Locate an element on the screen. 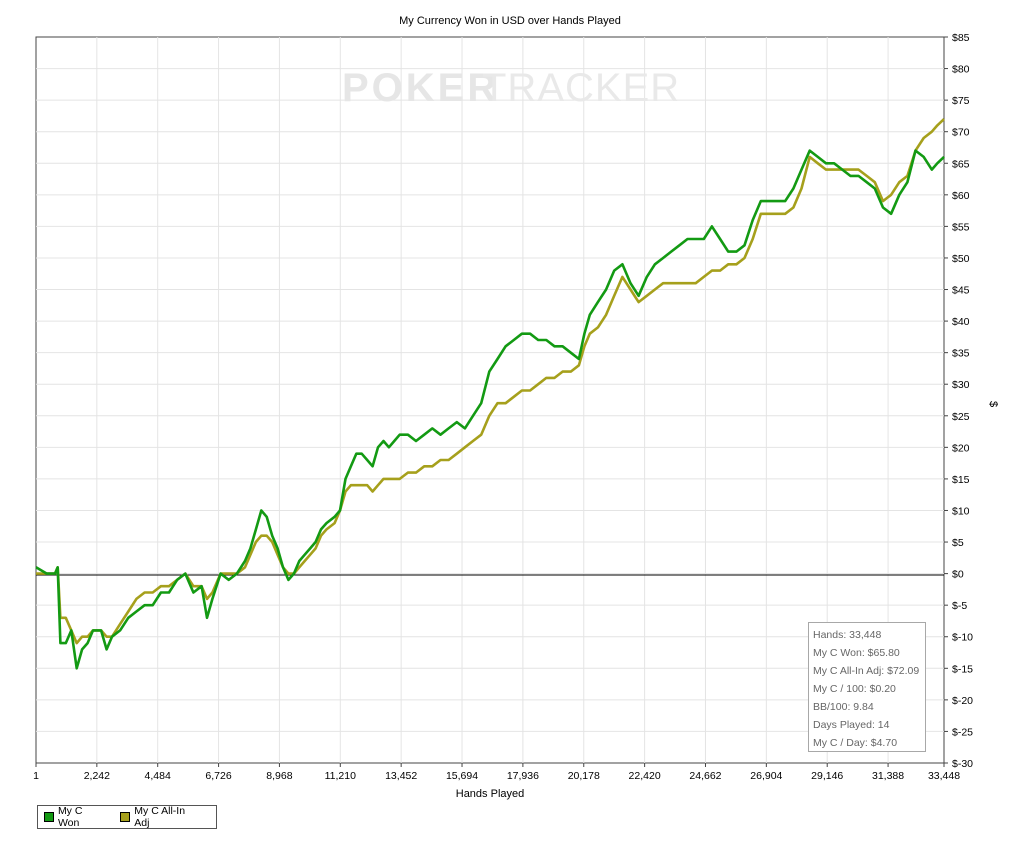  y-tick-label: $25 is located at coordinates (961, 417).